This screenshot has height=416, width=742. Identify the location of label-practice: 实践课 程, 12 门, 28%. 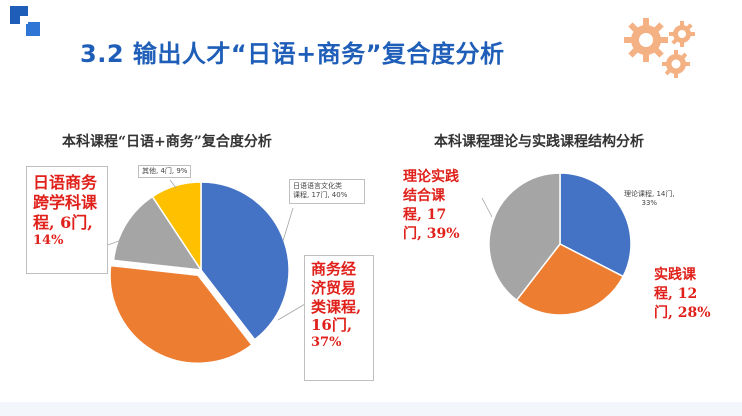
(682, 294).